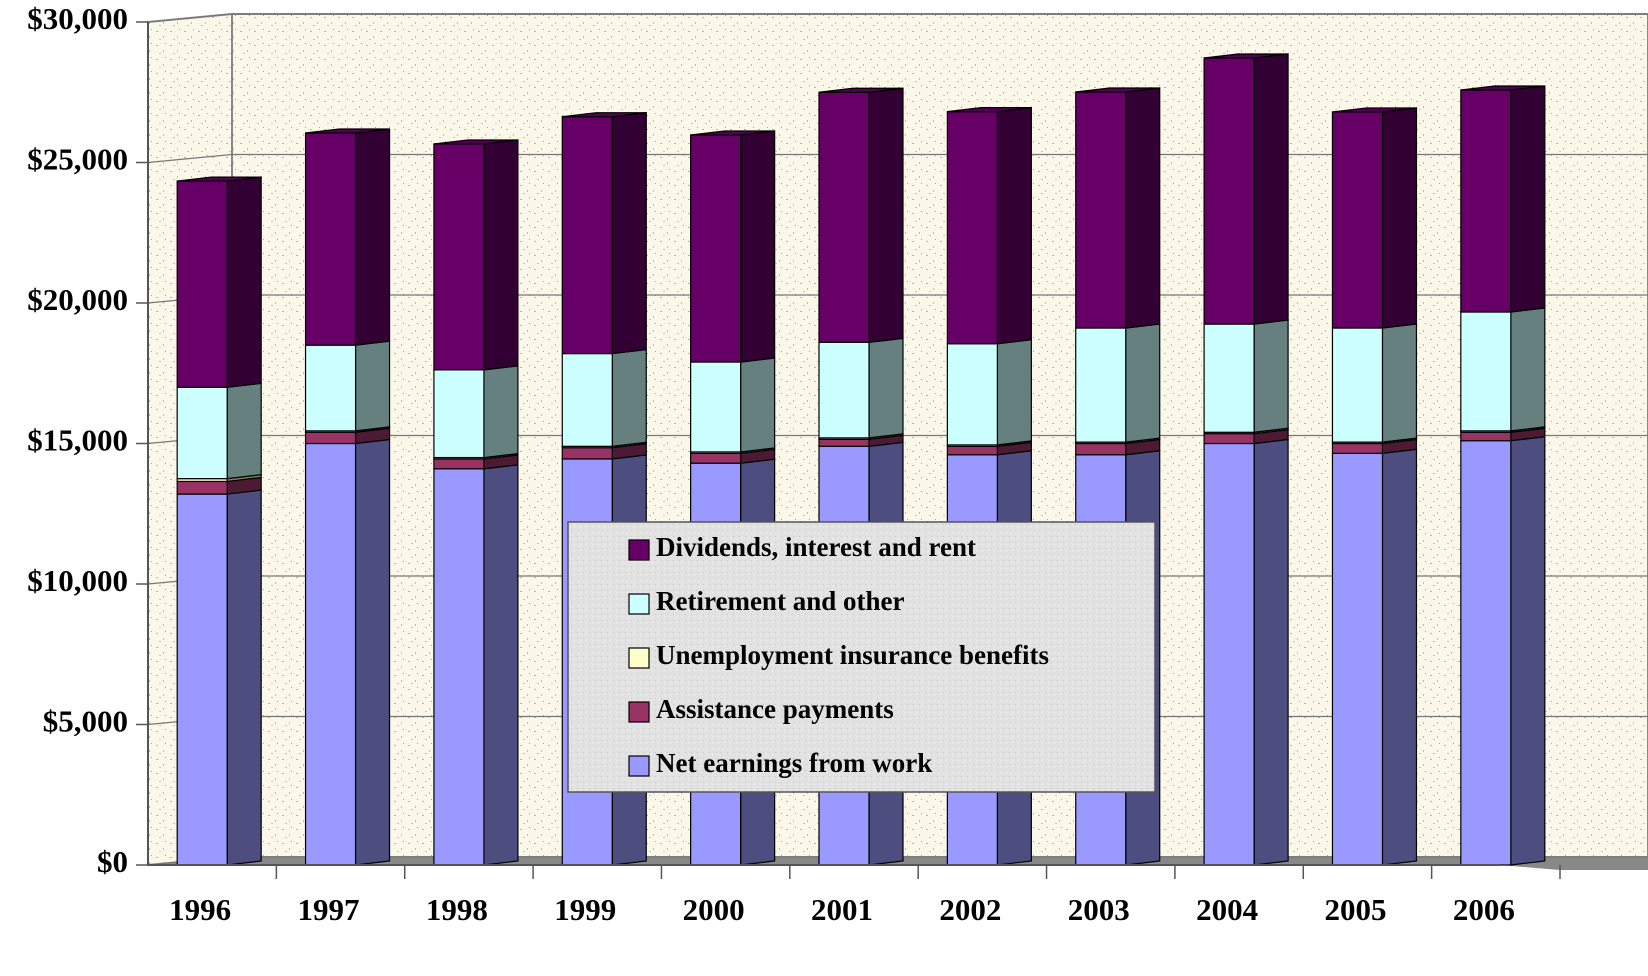  Describe the element at coordinates (77, 580) in the screenshot. I see `y-tick-label: $10,000` at that location.